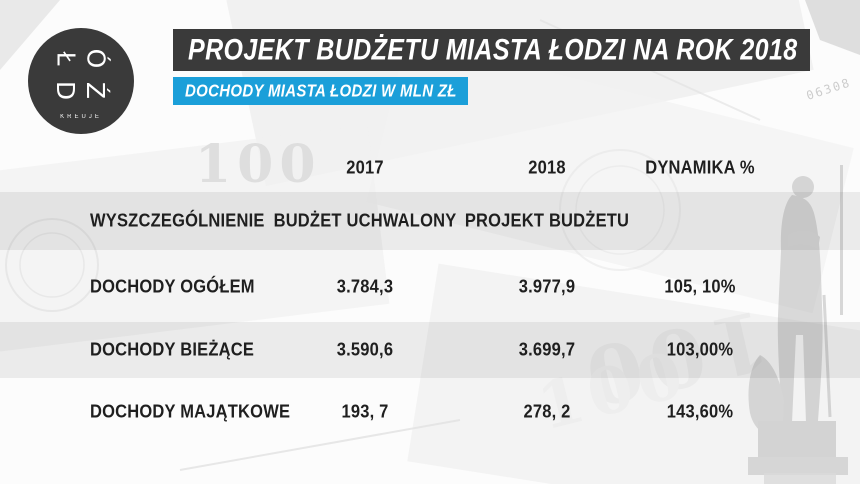 Image resolution: width=860 pixels, height=484 pixels. I want to click on value-2018: 278, 2, so click(547, 411).